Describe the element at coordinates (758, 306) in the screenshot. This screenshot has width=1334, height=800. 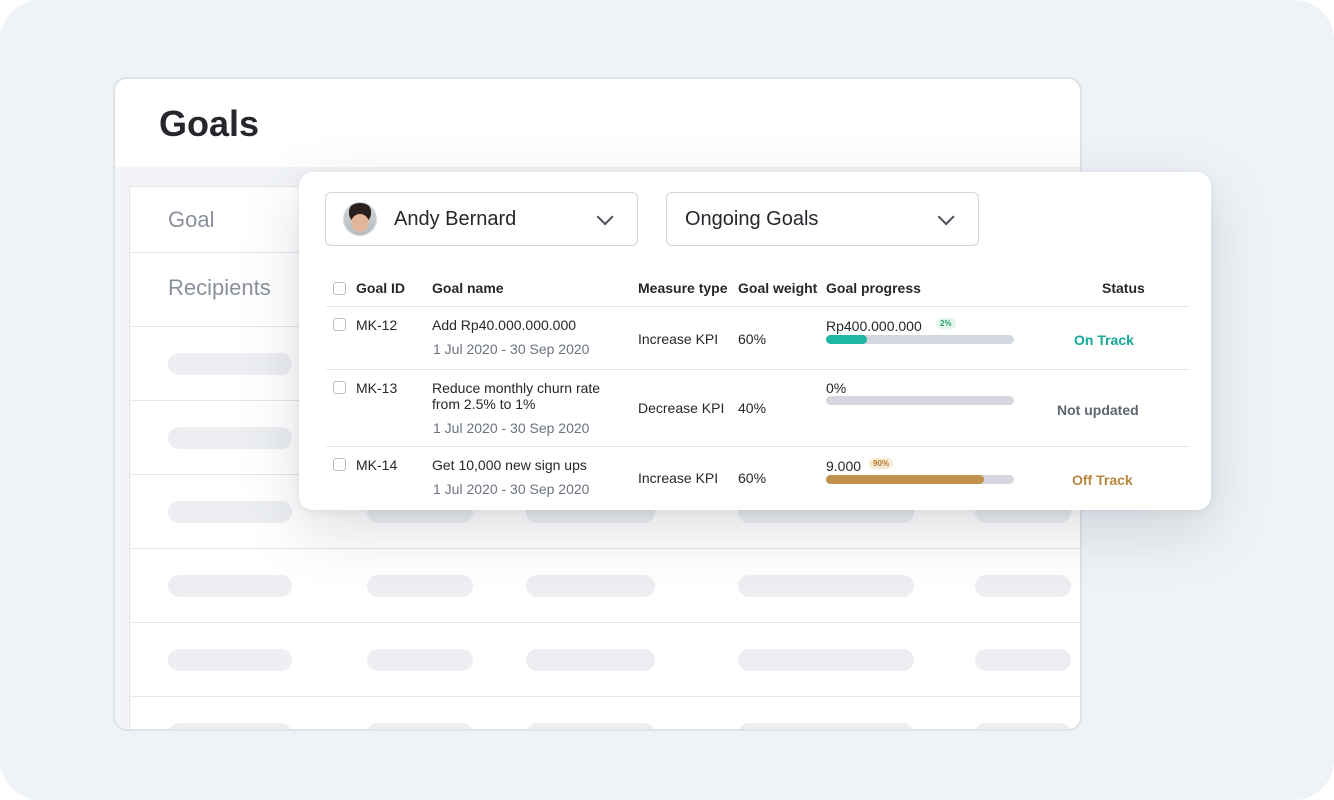
I see `header-divider` at that location.